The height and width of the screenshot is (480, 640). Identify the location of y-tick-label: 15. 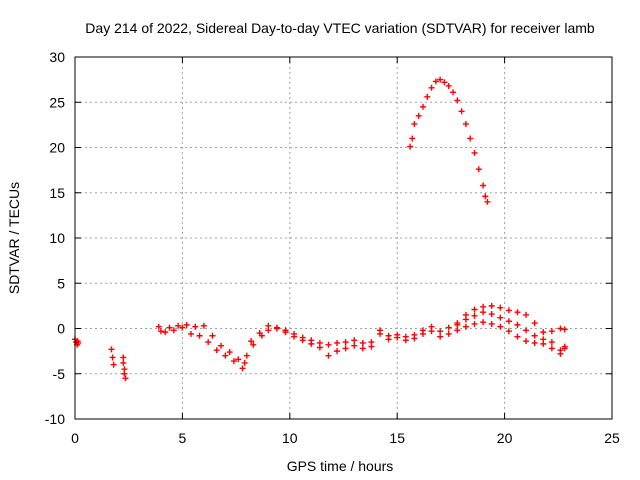
(57, 193).